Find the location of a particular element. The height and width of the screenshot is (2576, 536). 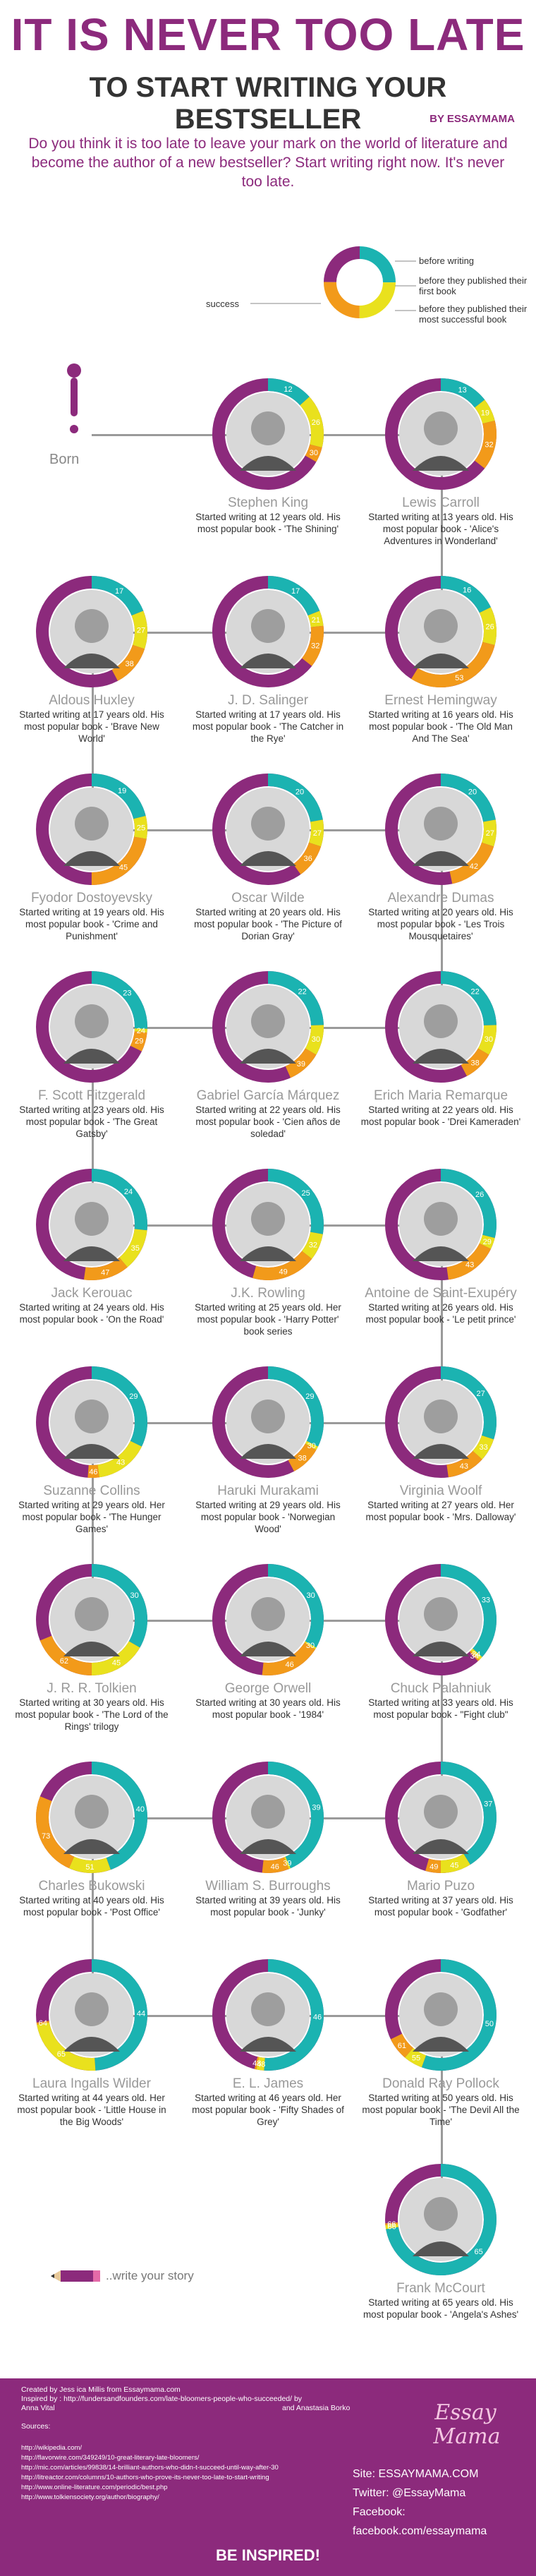

author-name: Chuck Palahniuk is located at coordinates (441, 1688).